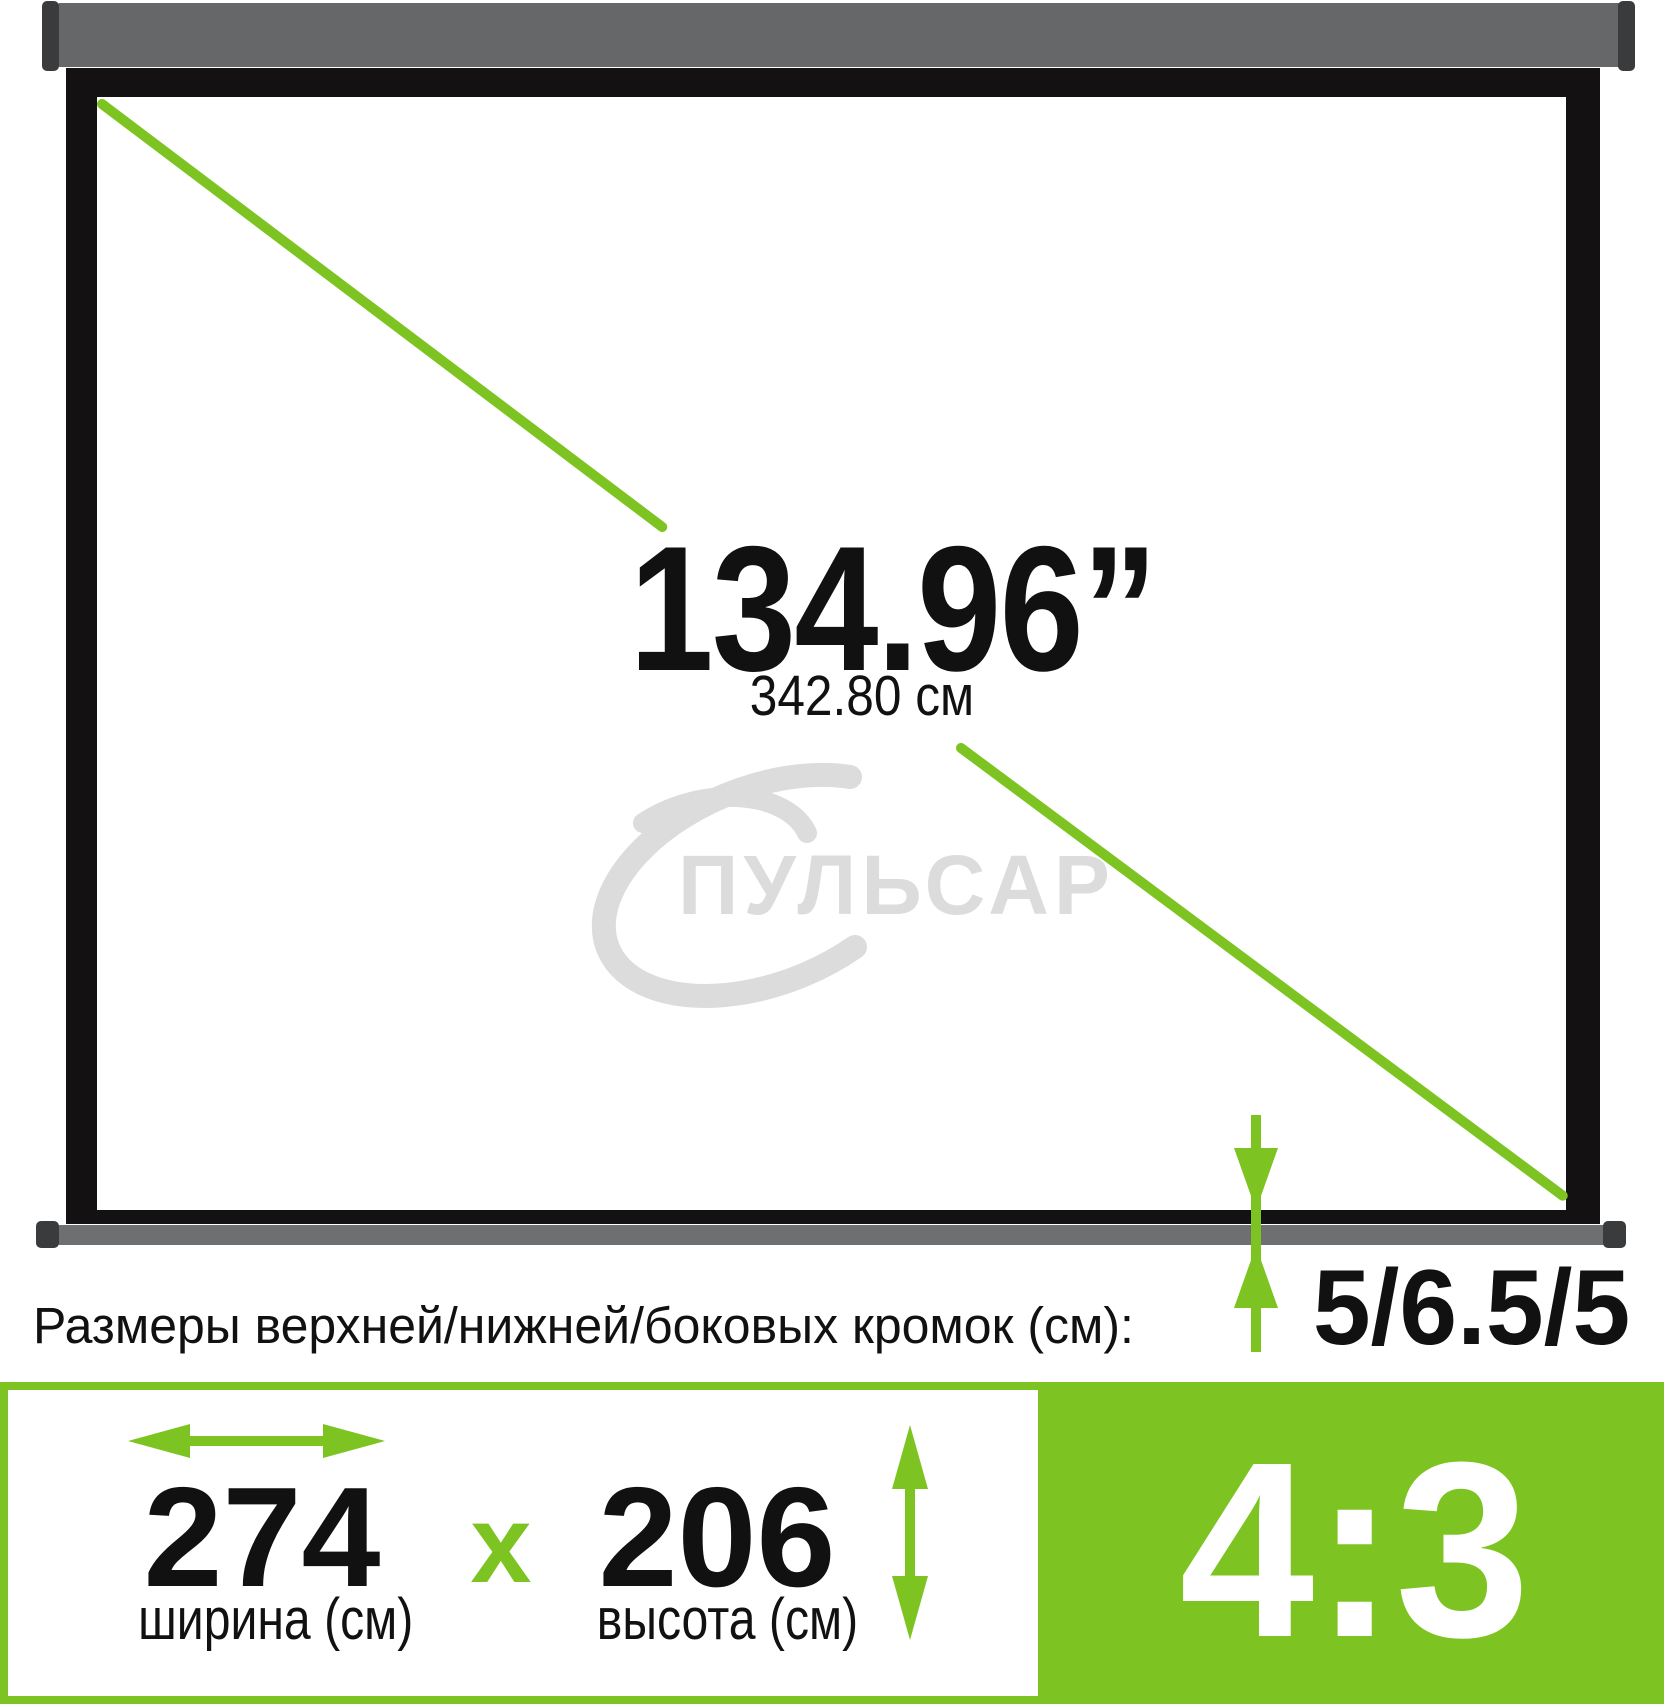 Image resolution: width=1664 pixels, height=1704 pixels. I want to click on edge-arrow-down-icon, so click(1256, 1179).